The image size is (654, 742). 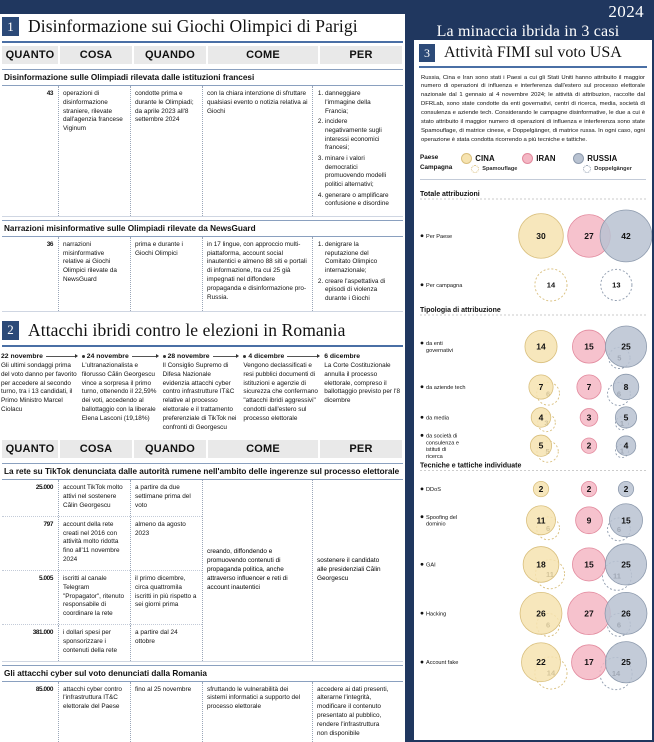 What do you see at coordinates (362, 356) in the screenshot?
I see `timeline-date-wrap: 6 dicembre` at bounding box center [362, 356].